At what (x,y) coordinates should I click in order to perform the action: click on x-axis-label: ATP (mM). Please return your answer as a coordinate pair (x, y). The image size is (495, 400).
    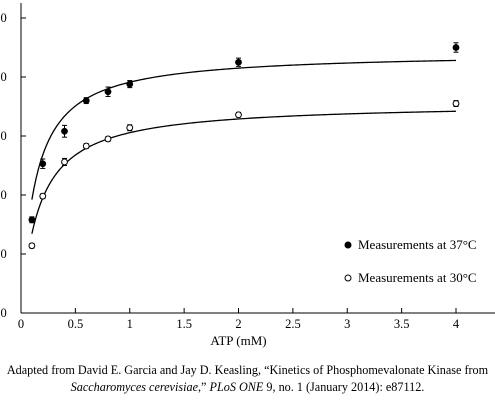
    Looking at the image, I should click on (238, 340).